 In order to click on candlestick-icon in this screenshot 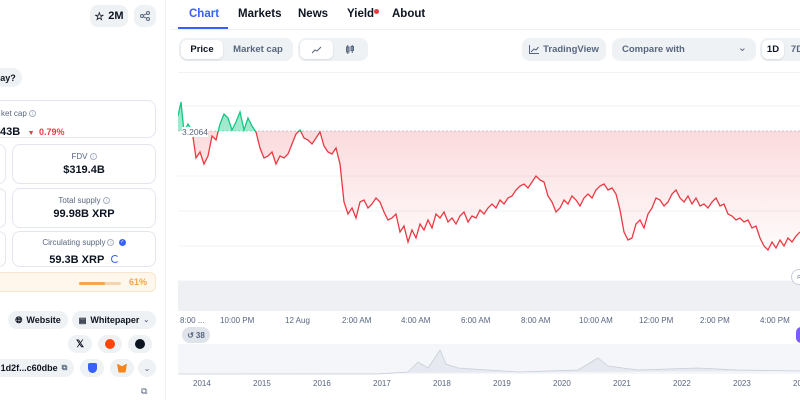, I will do `click(350, 49)`.